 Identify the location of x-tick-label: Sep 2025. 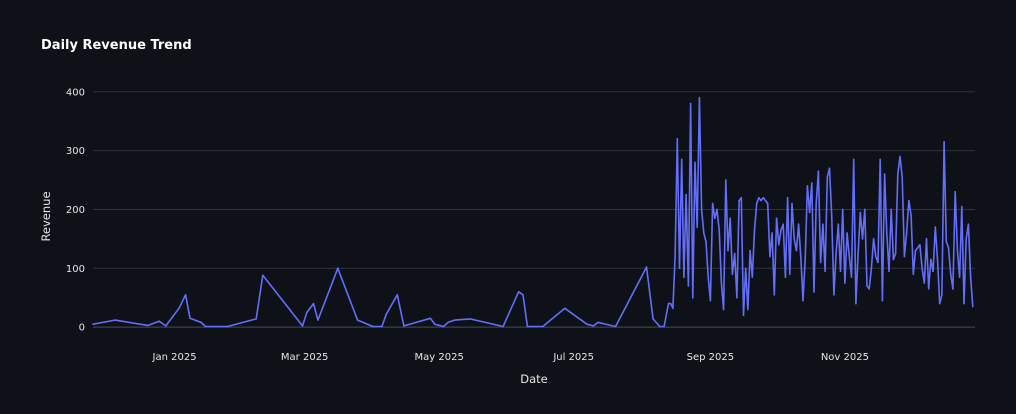
(710, 357).